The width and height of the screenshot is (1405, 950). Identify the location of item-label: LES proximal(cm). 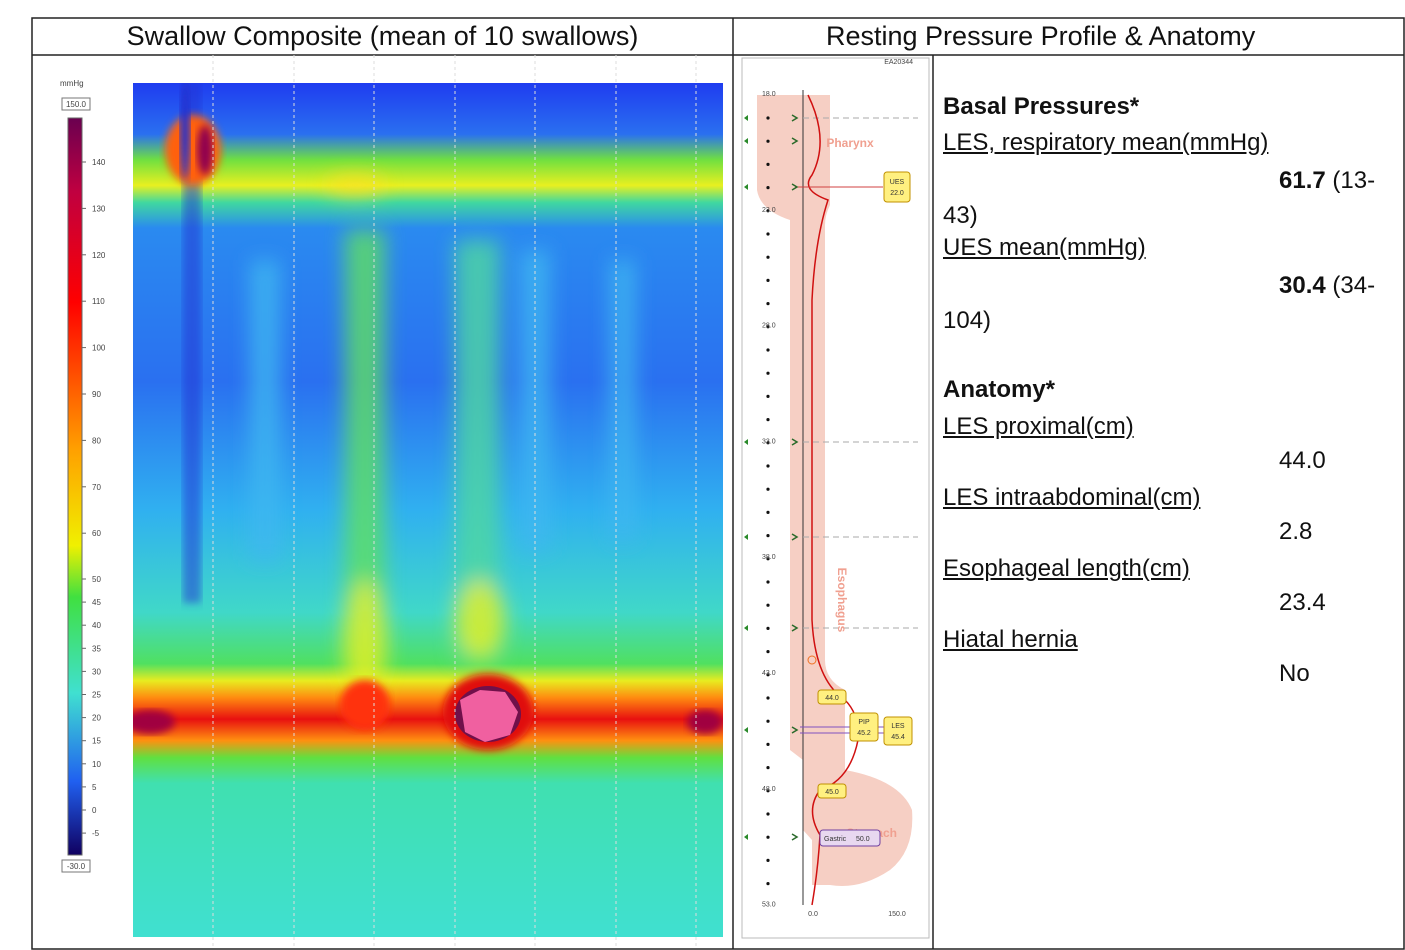
(1038, 426).